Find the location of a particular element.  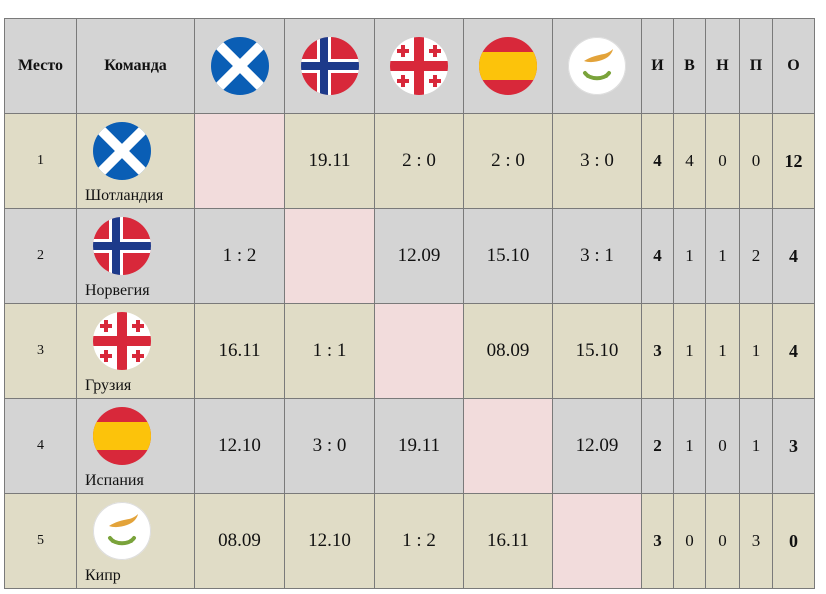

place-cell: 2 is located at coordinates (40, 256).